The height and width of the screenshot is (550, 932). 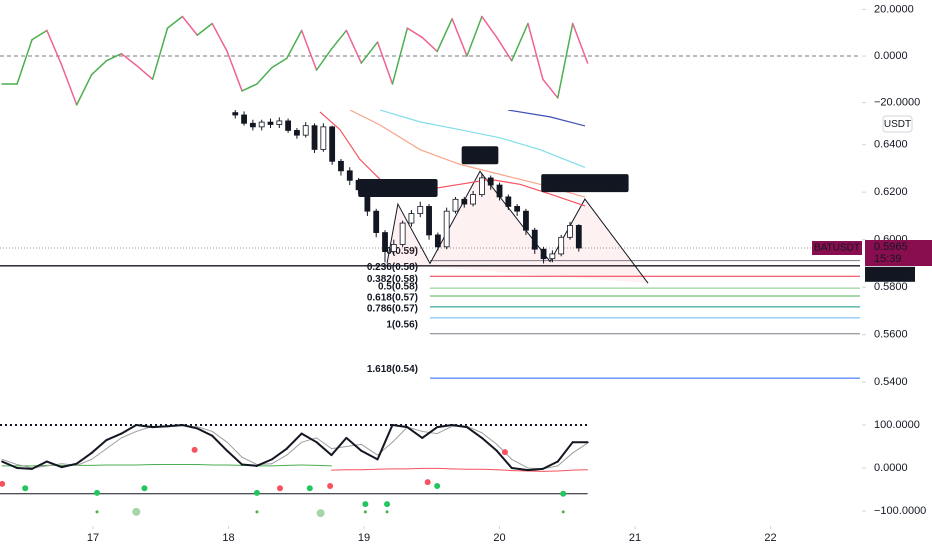 I want to click on x-tick-label: 21, so click(x=635, y=538).